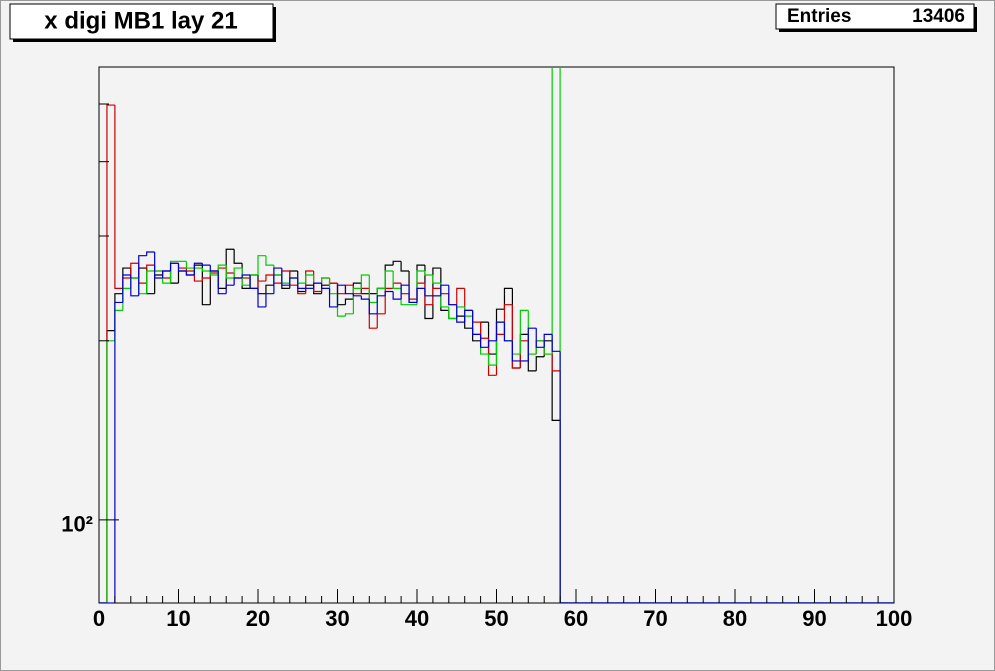 This screenshot has width=995, height=671. I want to click on stats-value: 13406, so click(938, 16).